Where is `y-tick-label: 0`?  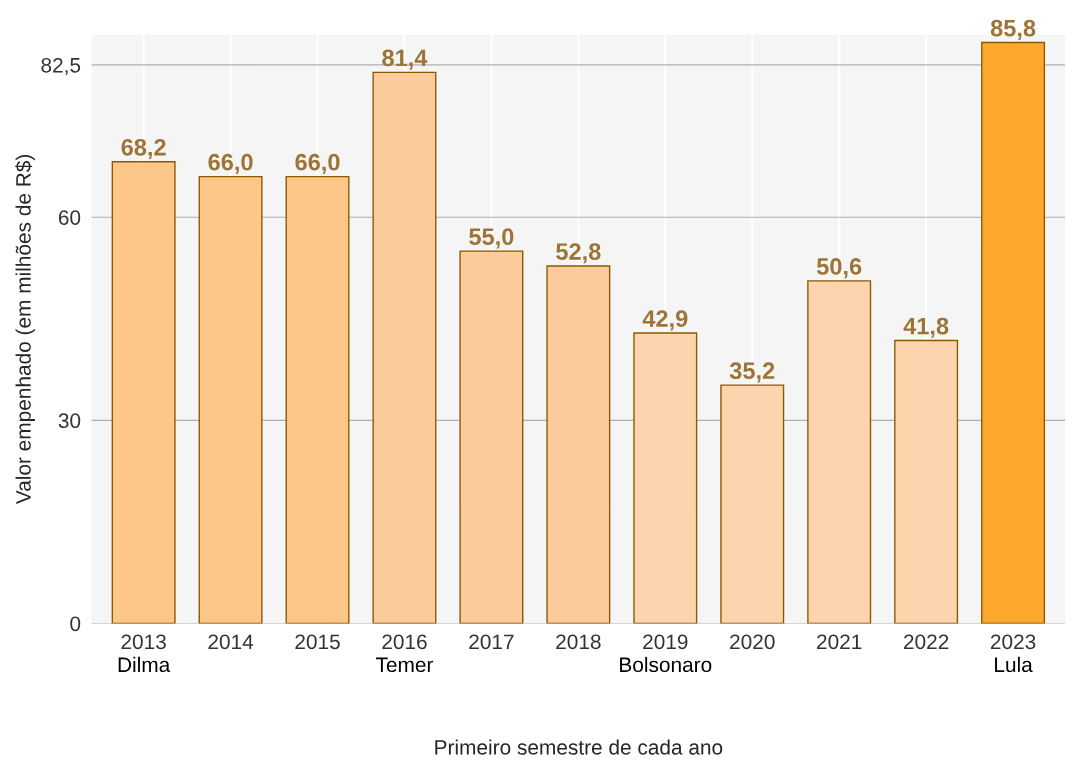
y-tick-label: 0 is located at coordinates (75, 624).